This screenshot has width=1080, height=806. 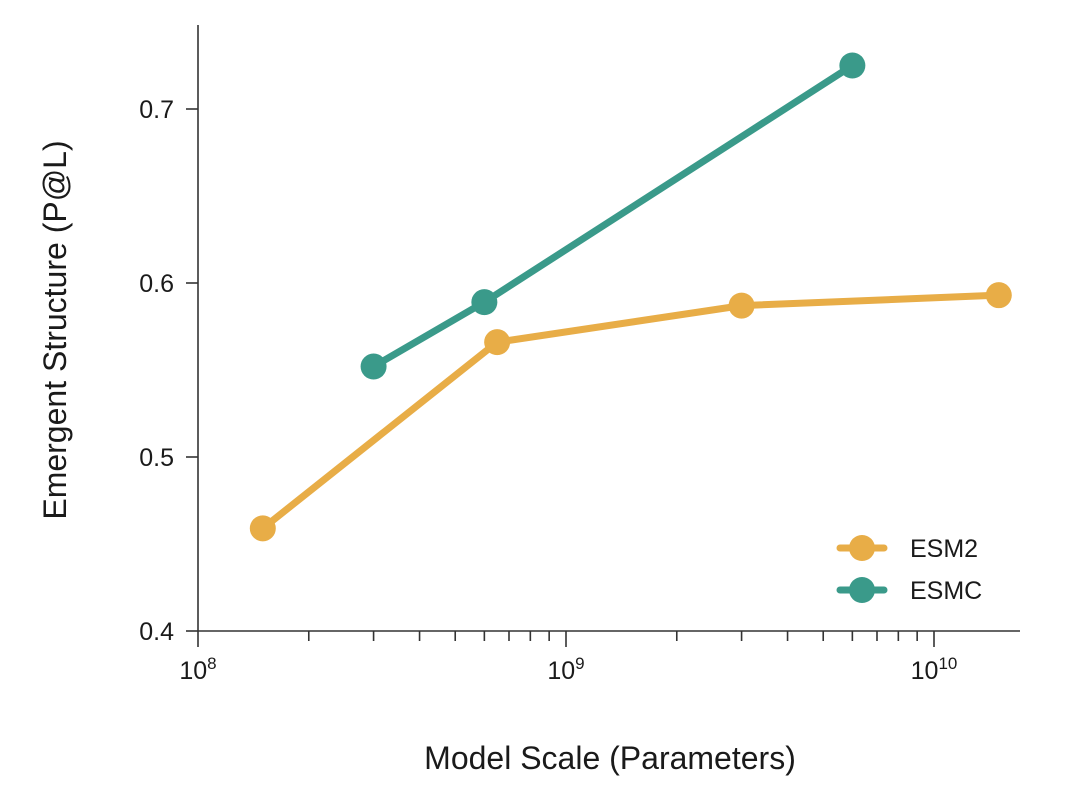 I want to click on esm2-legend-marker, so click(x=862, y=548).